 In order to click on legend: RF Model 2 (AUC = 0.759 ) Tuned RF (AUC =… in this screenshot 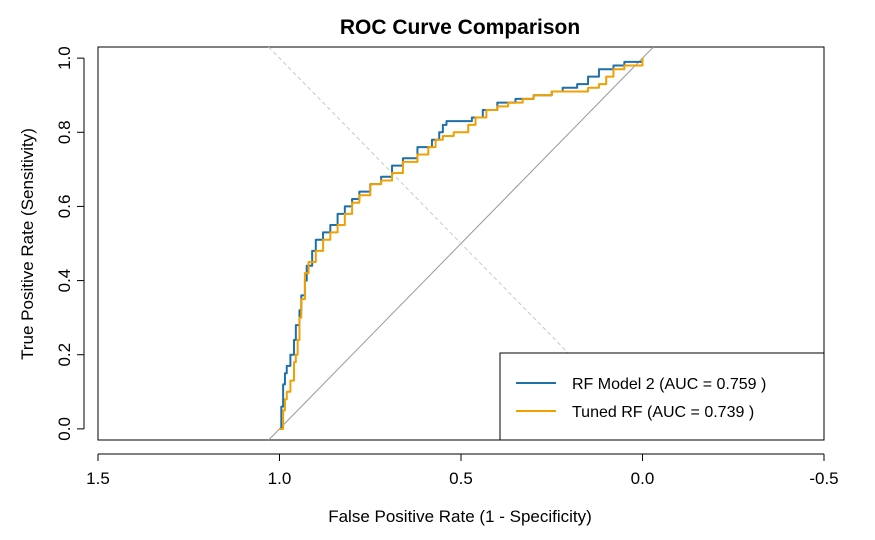, I will do `click(662, 396)`.